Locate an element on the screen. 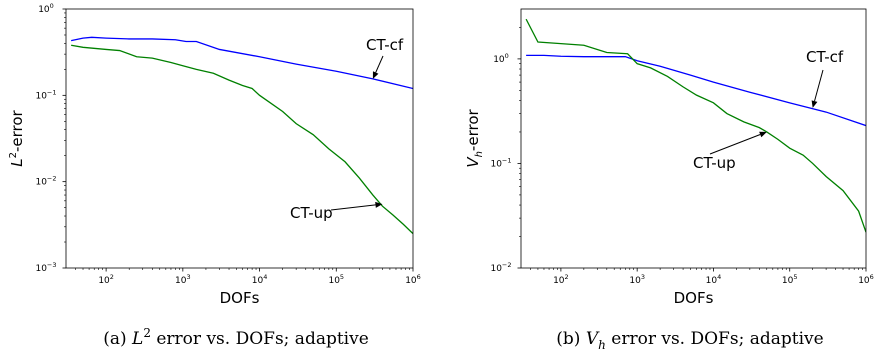 This screenshot has height=356, width=876. y-axis-label: Vh-error is located at coordinates (474, 138).